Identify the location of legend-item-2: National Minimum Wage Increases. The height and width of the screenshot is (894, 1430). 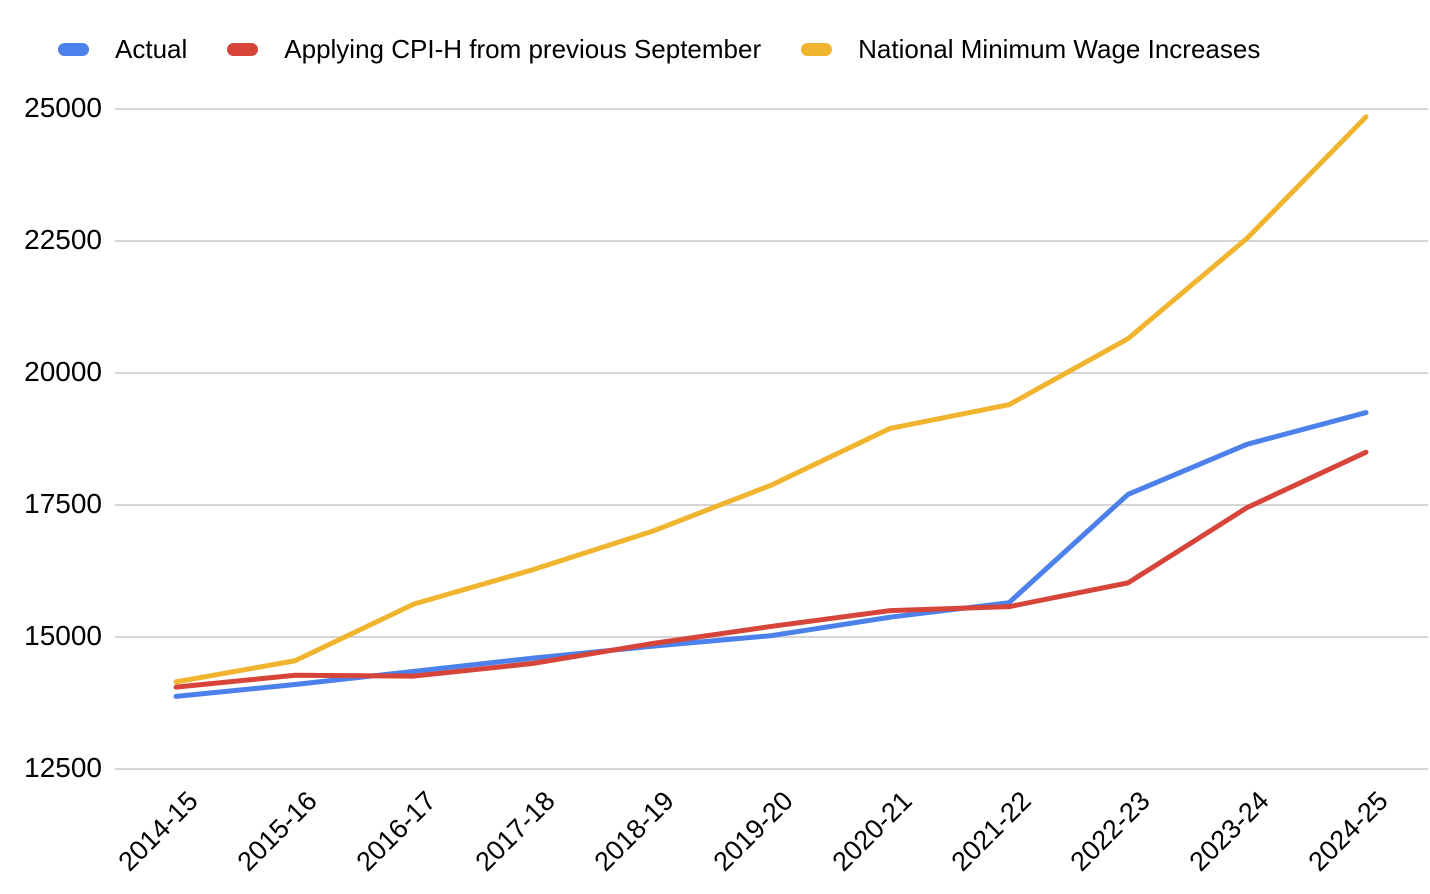
(1030, 49).